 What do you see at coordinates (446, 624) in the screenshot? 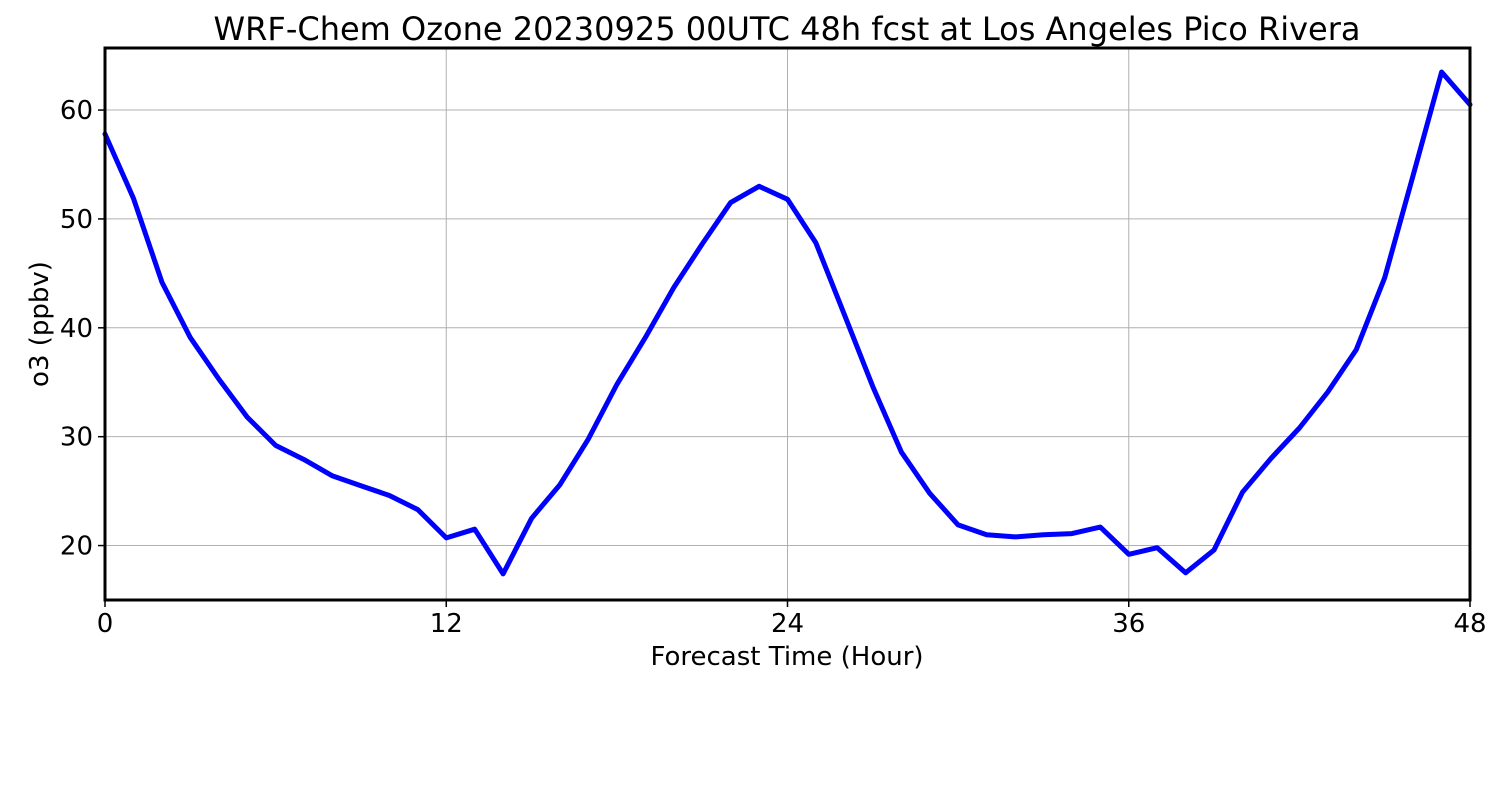
I see `x-tick-label: 12` at bounding box center [446, 624].